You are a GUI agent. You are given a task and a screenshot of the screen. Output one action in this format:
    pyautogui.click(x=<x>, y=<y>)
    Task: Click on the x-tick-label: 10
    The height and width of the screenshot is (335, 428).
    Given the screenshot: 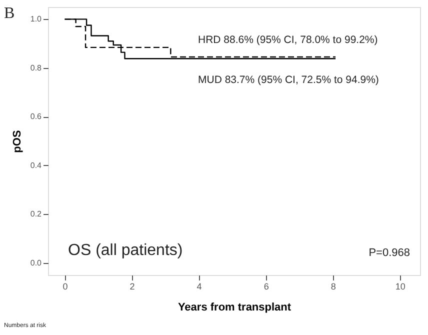 What is the action you would take?
    pyautogui.click(x=400, y=287)
    